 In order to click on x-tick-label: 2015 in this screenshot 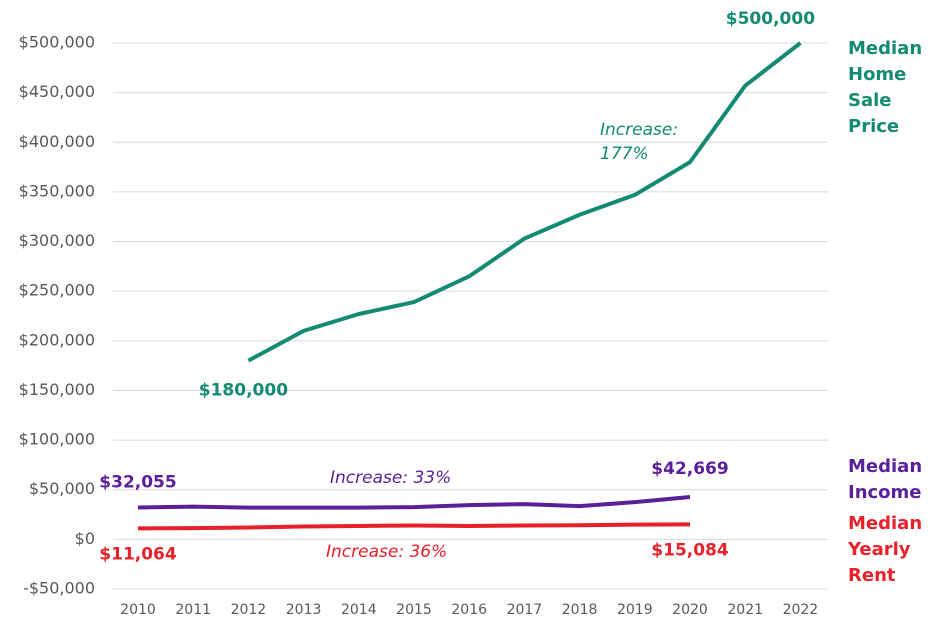, I will do `click(414, 610)`.